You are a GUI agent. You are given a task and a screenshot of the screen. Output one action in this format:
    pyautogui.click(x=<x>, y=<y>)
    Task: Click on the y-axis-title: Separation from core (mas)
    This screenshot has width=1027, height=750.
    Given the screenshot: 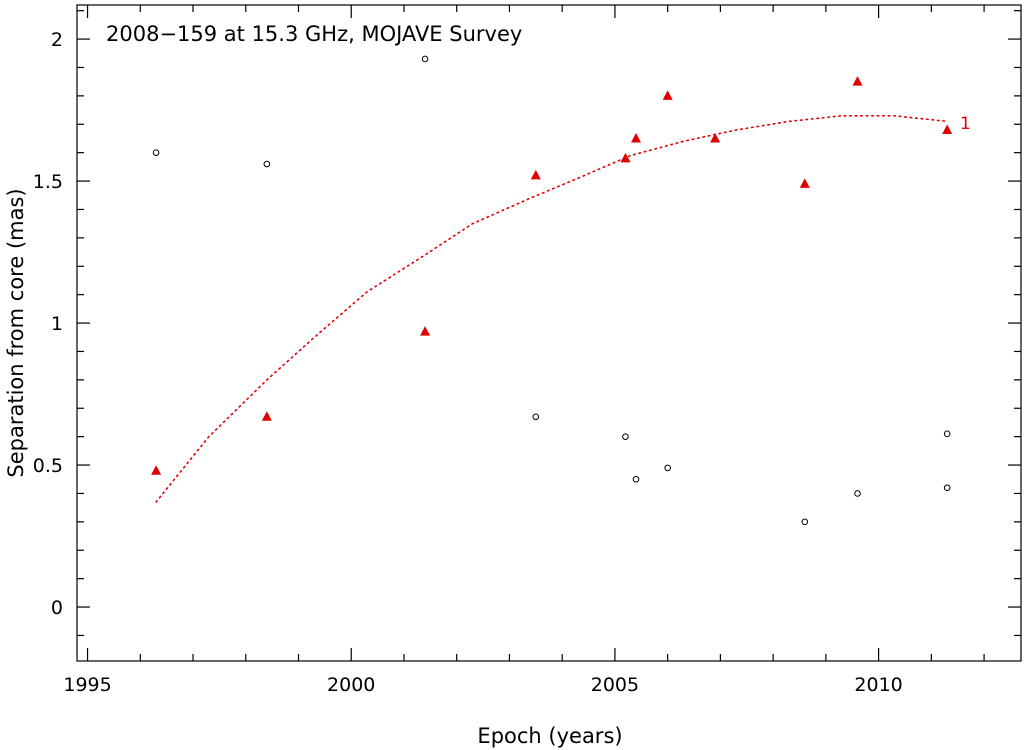 What is the action you would take?
    pyautogui.click(x=16, y=332)
    